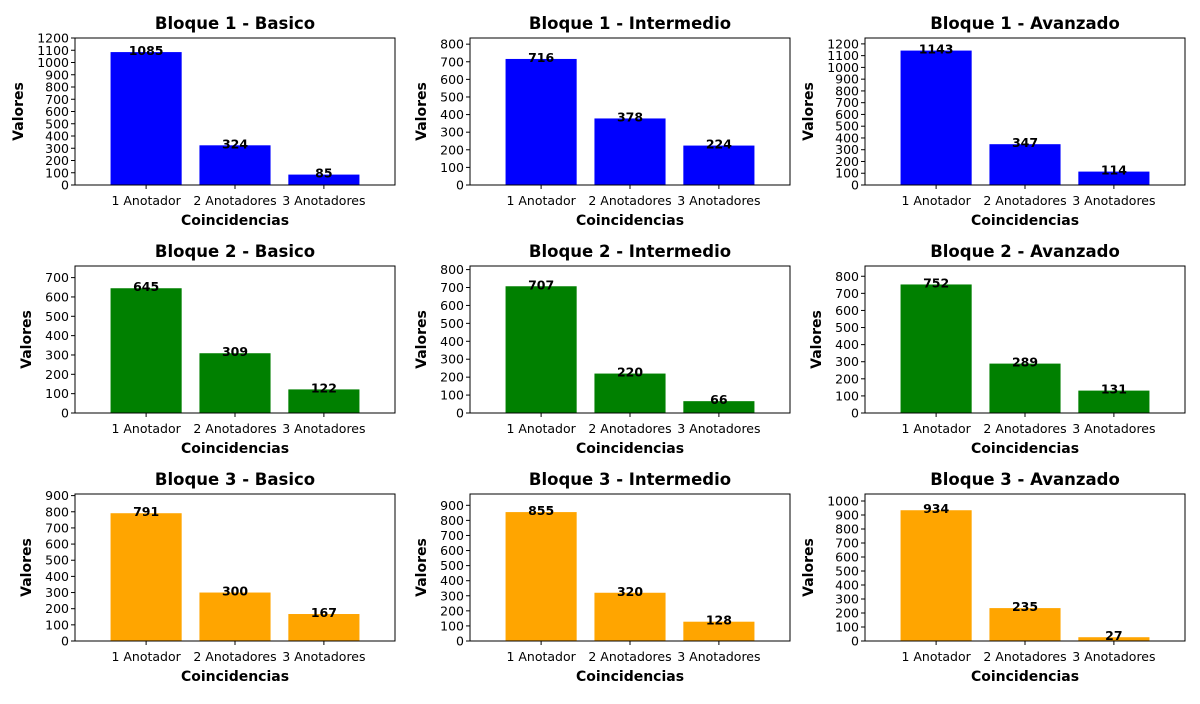 The width and height of the screenshot is (1200, 704). What do you see at coordinates (235, 479) in the screenshot?
I see `chart-title: Bloque 3 - Basico` at bounding box center [235, 479].